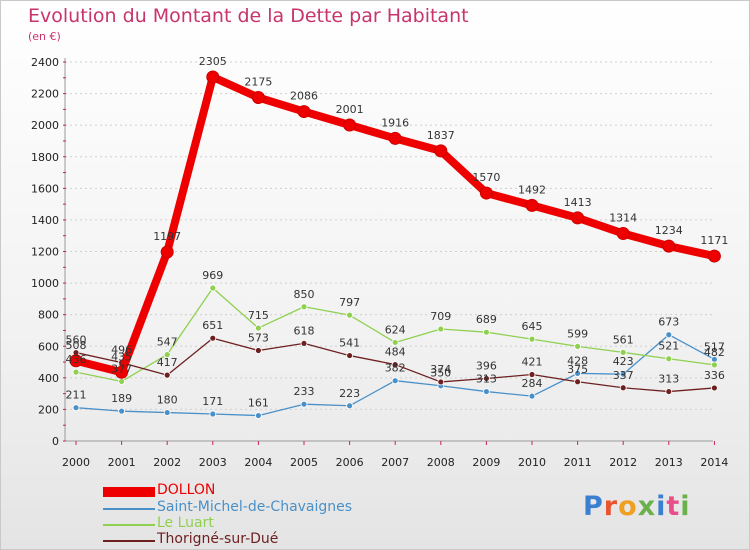  Describe the element at coordinates (48, 378) in the screenshot. I see `y-tick-label: 400` at that location.